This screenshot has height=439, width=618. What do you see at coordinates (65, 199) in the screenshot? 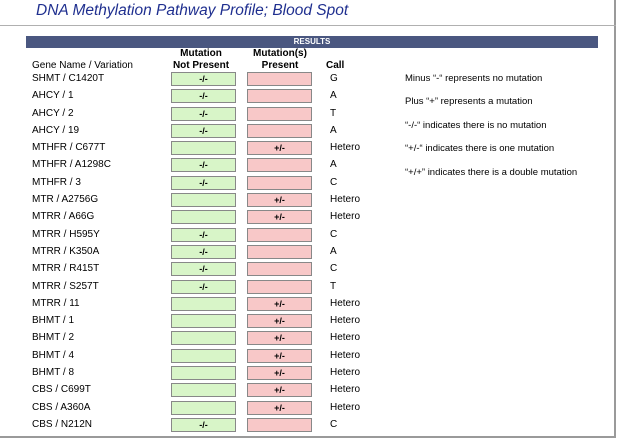
I see `gene-name: MTR / A2756G` at bounding box center [65, 199].